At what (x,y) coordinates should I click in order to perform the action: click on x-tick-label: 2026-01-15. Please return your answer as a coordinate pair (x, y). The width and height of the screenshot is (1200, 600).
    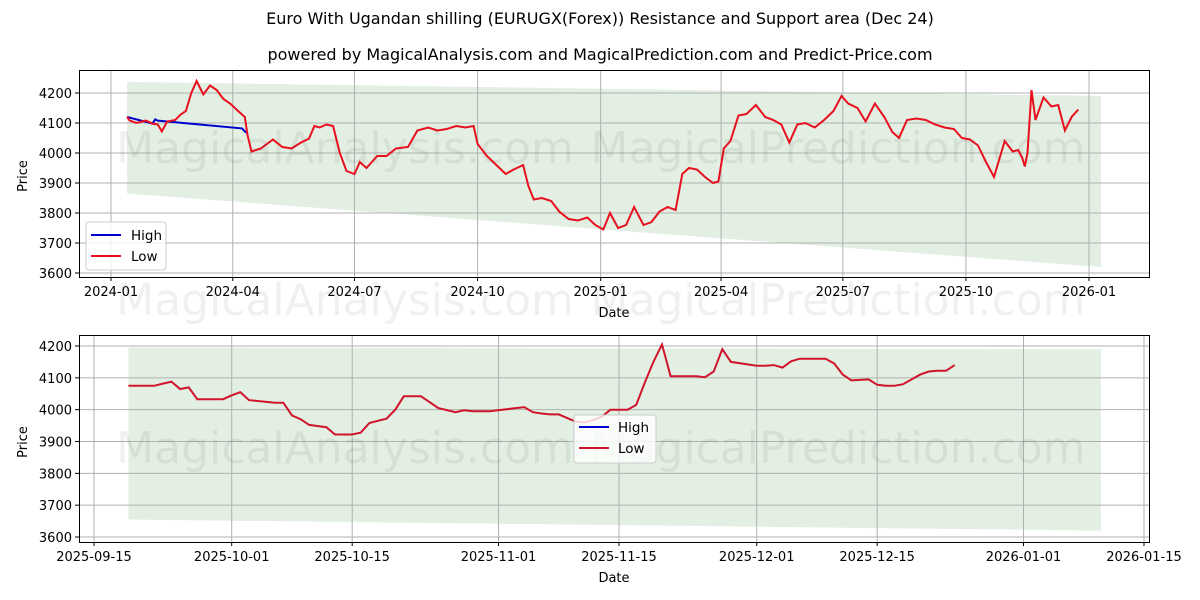
    Looking at the image, I should click on (1144, 557).